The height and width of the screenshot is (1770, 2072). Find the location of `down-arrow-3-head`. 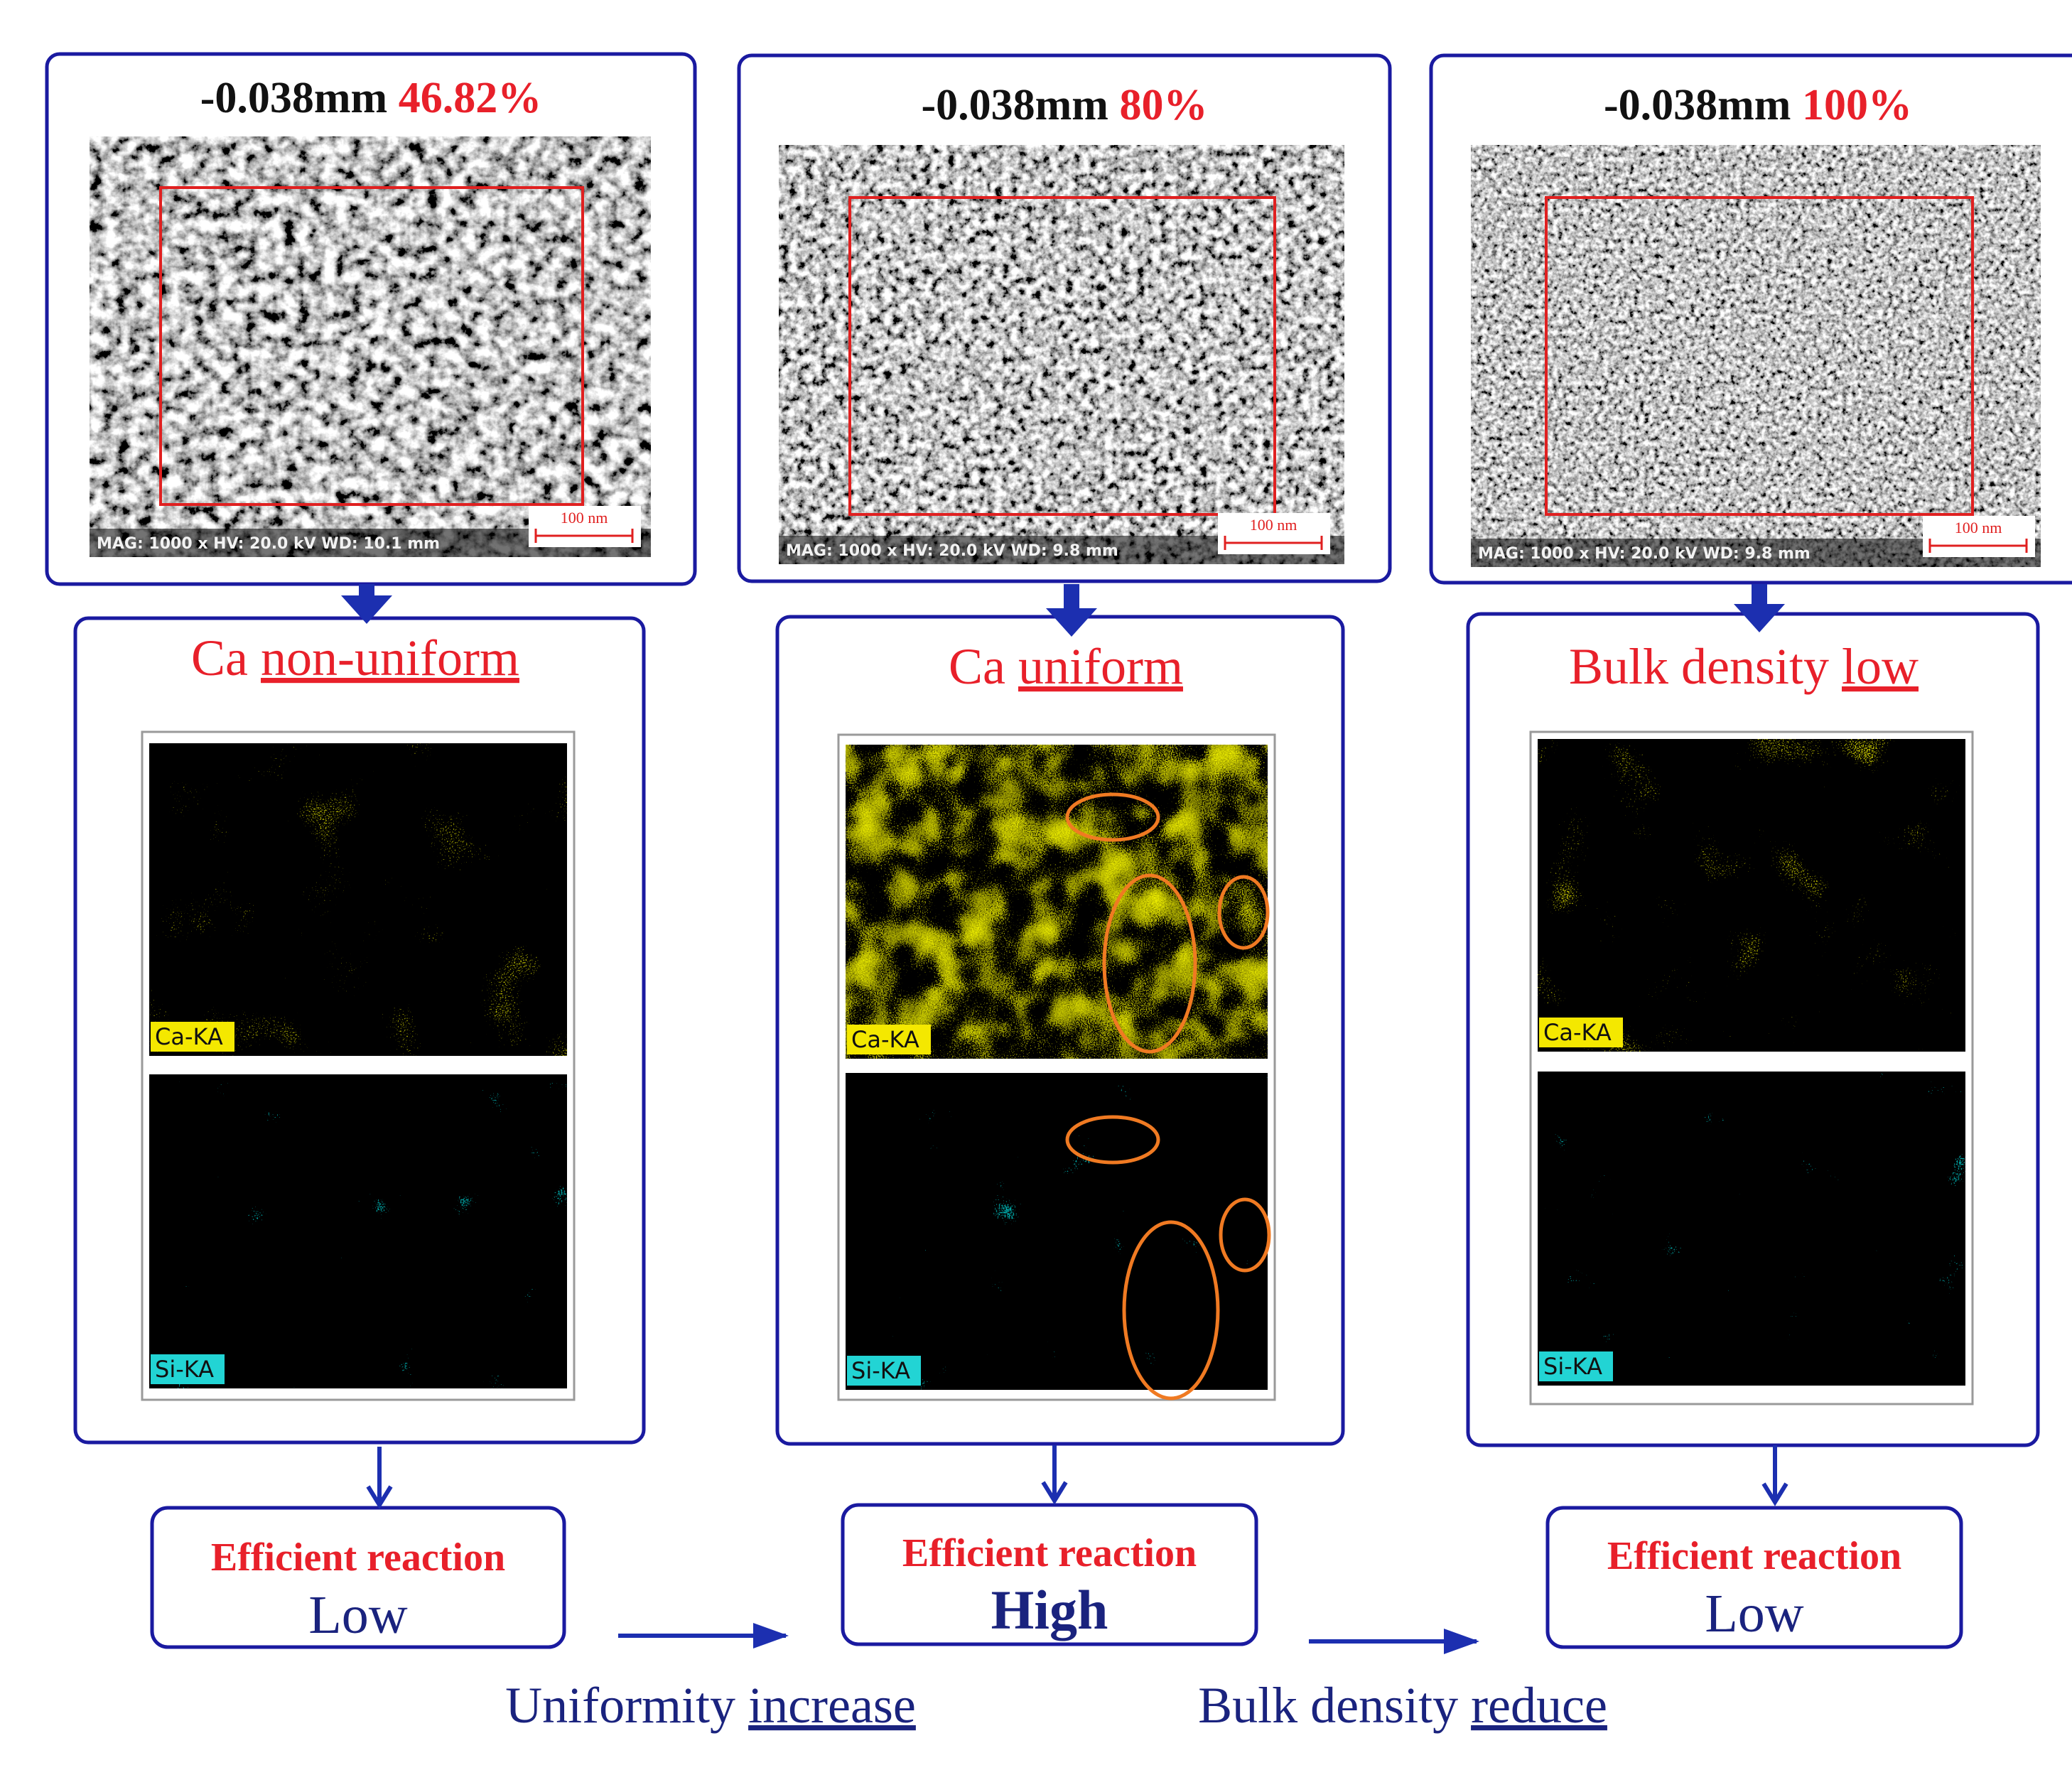

down-arrow-3-head is located at coordinates (1759, 618).